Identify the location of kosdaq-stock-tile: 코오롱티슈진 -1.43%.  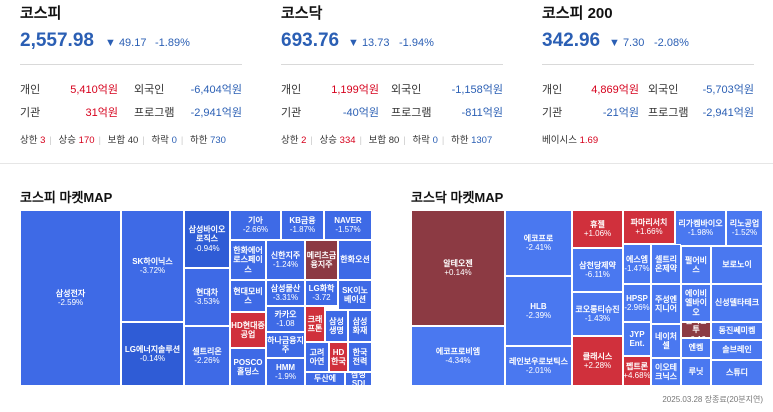
(597, 314).